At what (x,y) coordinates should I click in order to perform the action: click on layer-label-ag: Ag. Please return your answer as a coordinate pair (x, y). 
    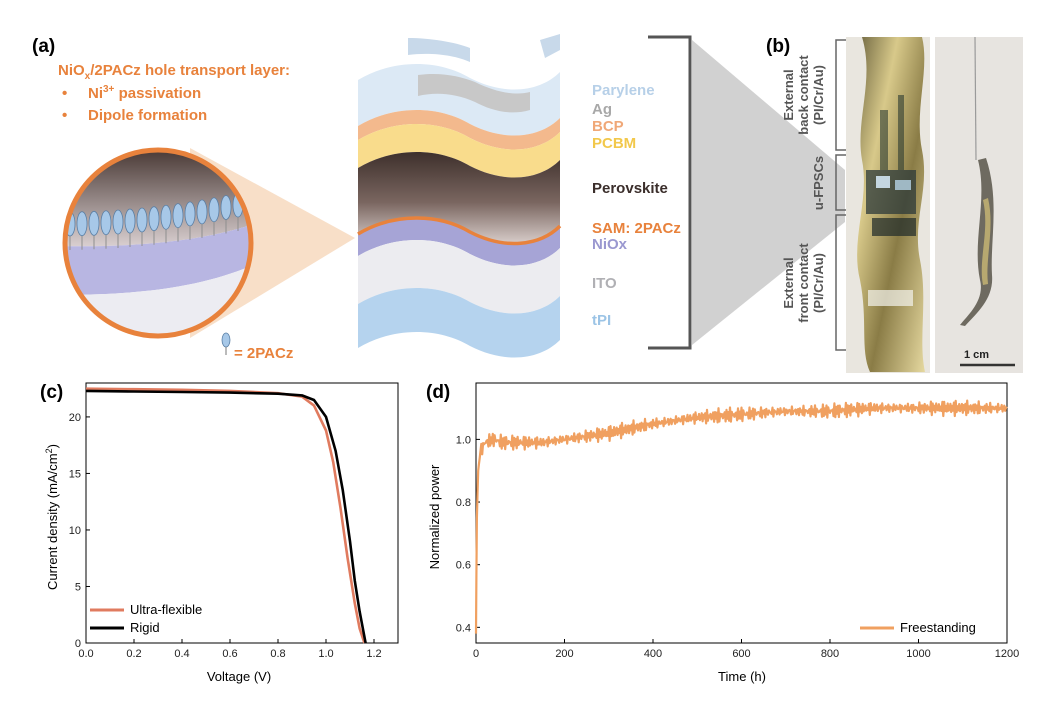
    Looking at the image, I should click on (602, 109).